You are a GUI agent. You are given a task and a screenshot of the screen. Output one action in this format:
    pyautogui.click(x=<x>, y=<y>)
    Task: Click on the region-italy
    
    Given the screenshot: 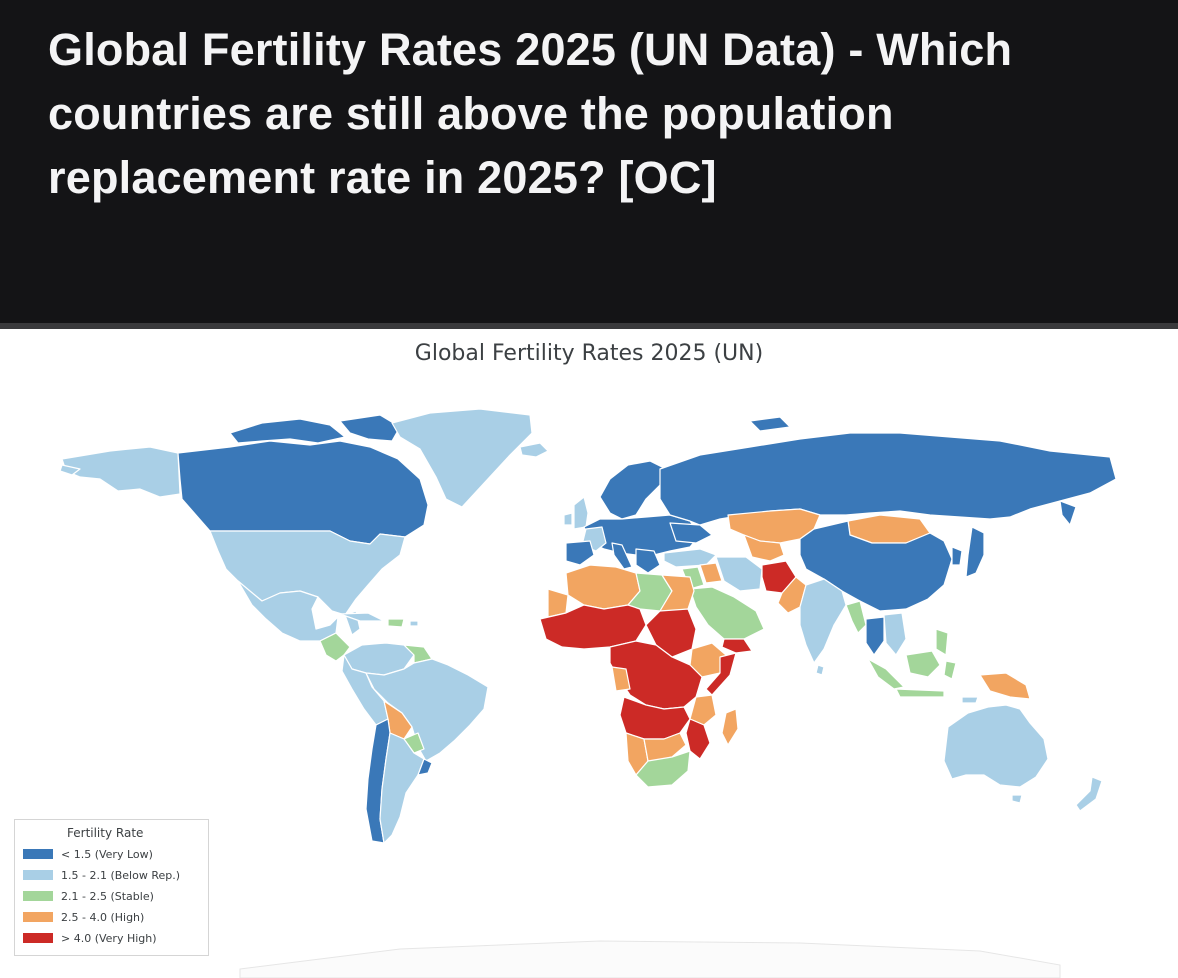 What is the action you would take?
    pyautogui.click(x=622, y=556)
    